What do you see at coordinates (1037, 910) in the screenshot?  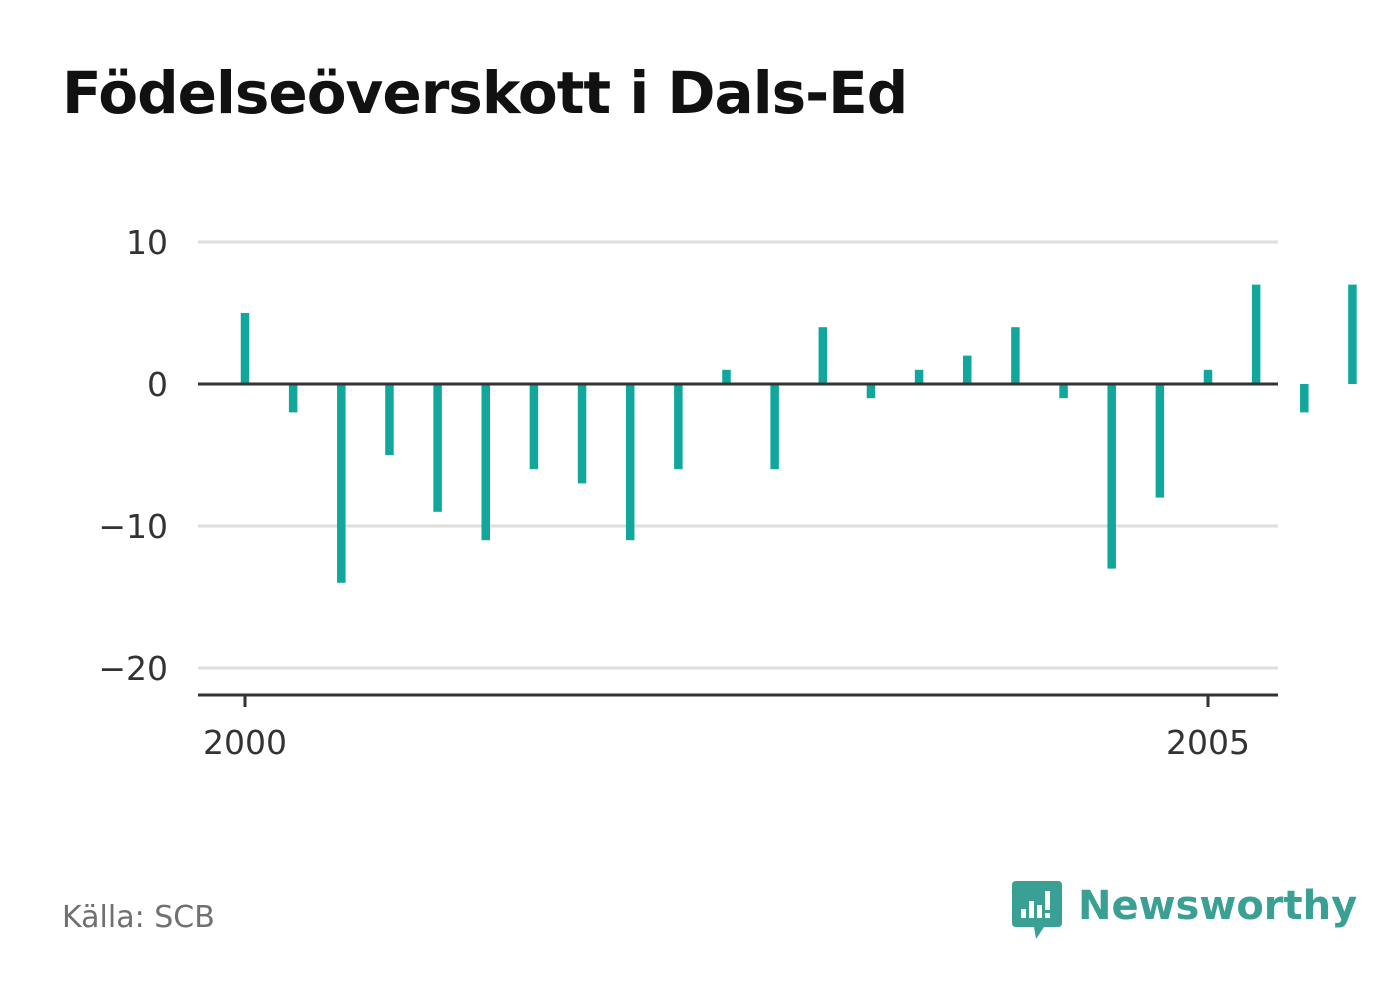 I see `newsworthy-logo-icon` at bounding box center [1037, 910].